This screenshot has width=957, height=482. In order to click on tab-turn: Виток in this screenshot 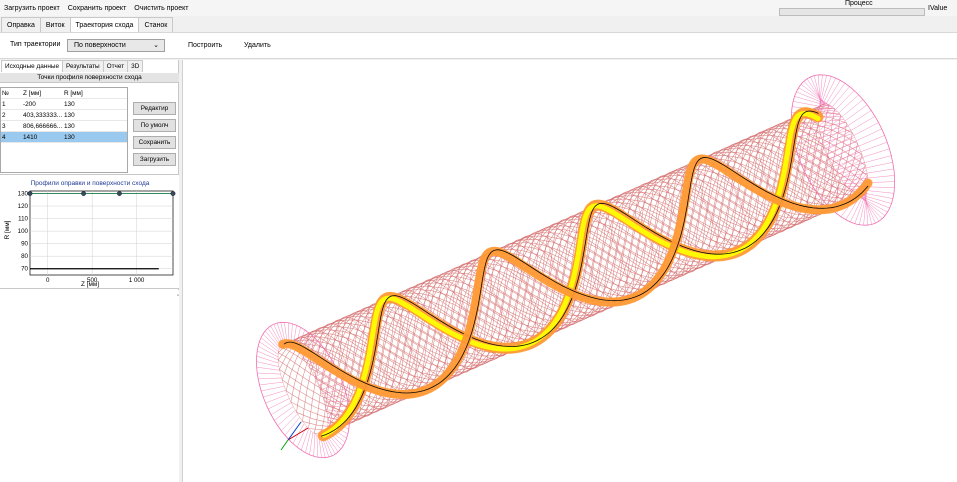, I will do `click(55, 24)`.